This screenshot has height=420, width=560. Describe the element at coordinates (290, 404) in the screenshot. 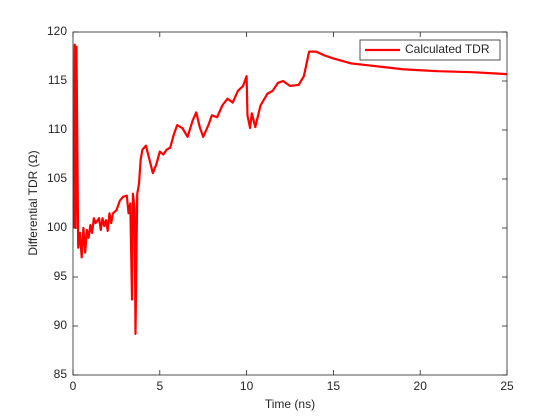

I see `x-axis-label: Time (ns)` at that location.